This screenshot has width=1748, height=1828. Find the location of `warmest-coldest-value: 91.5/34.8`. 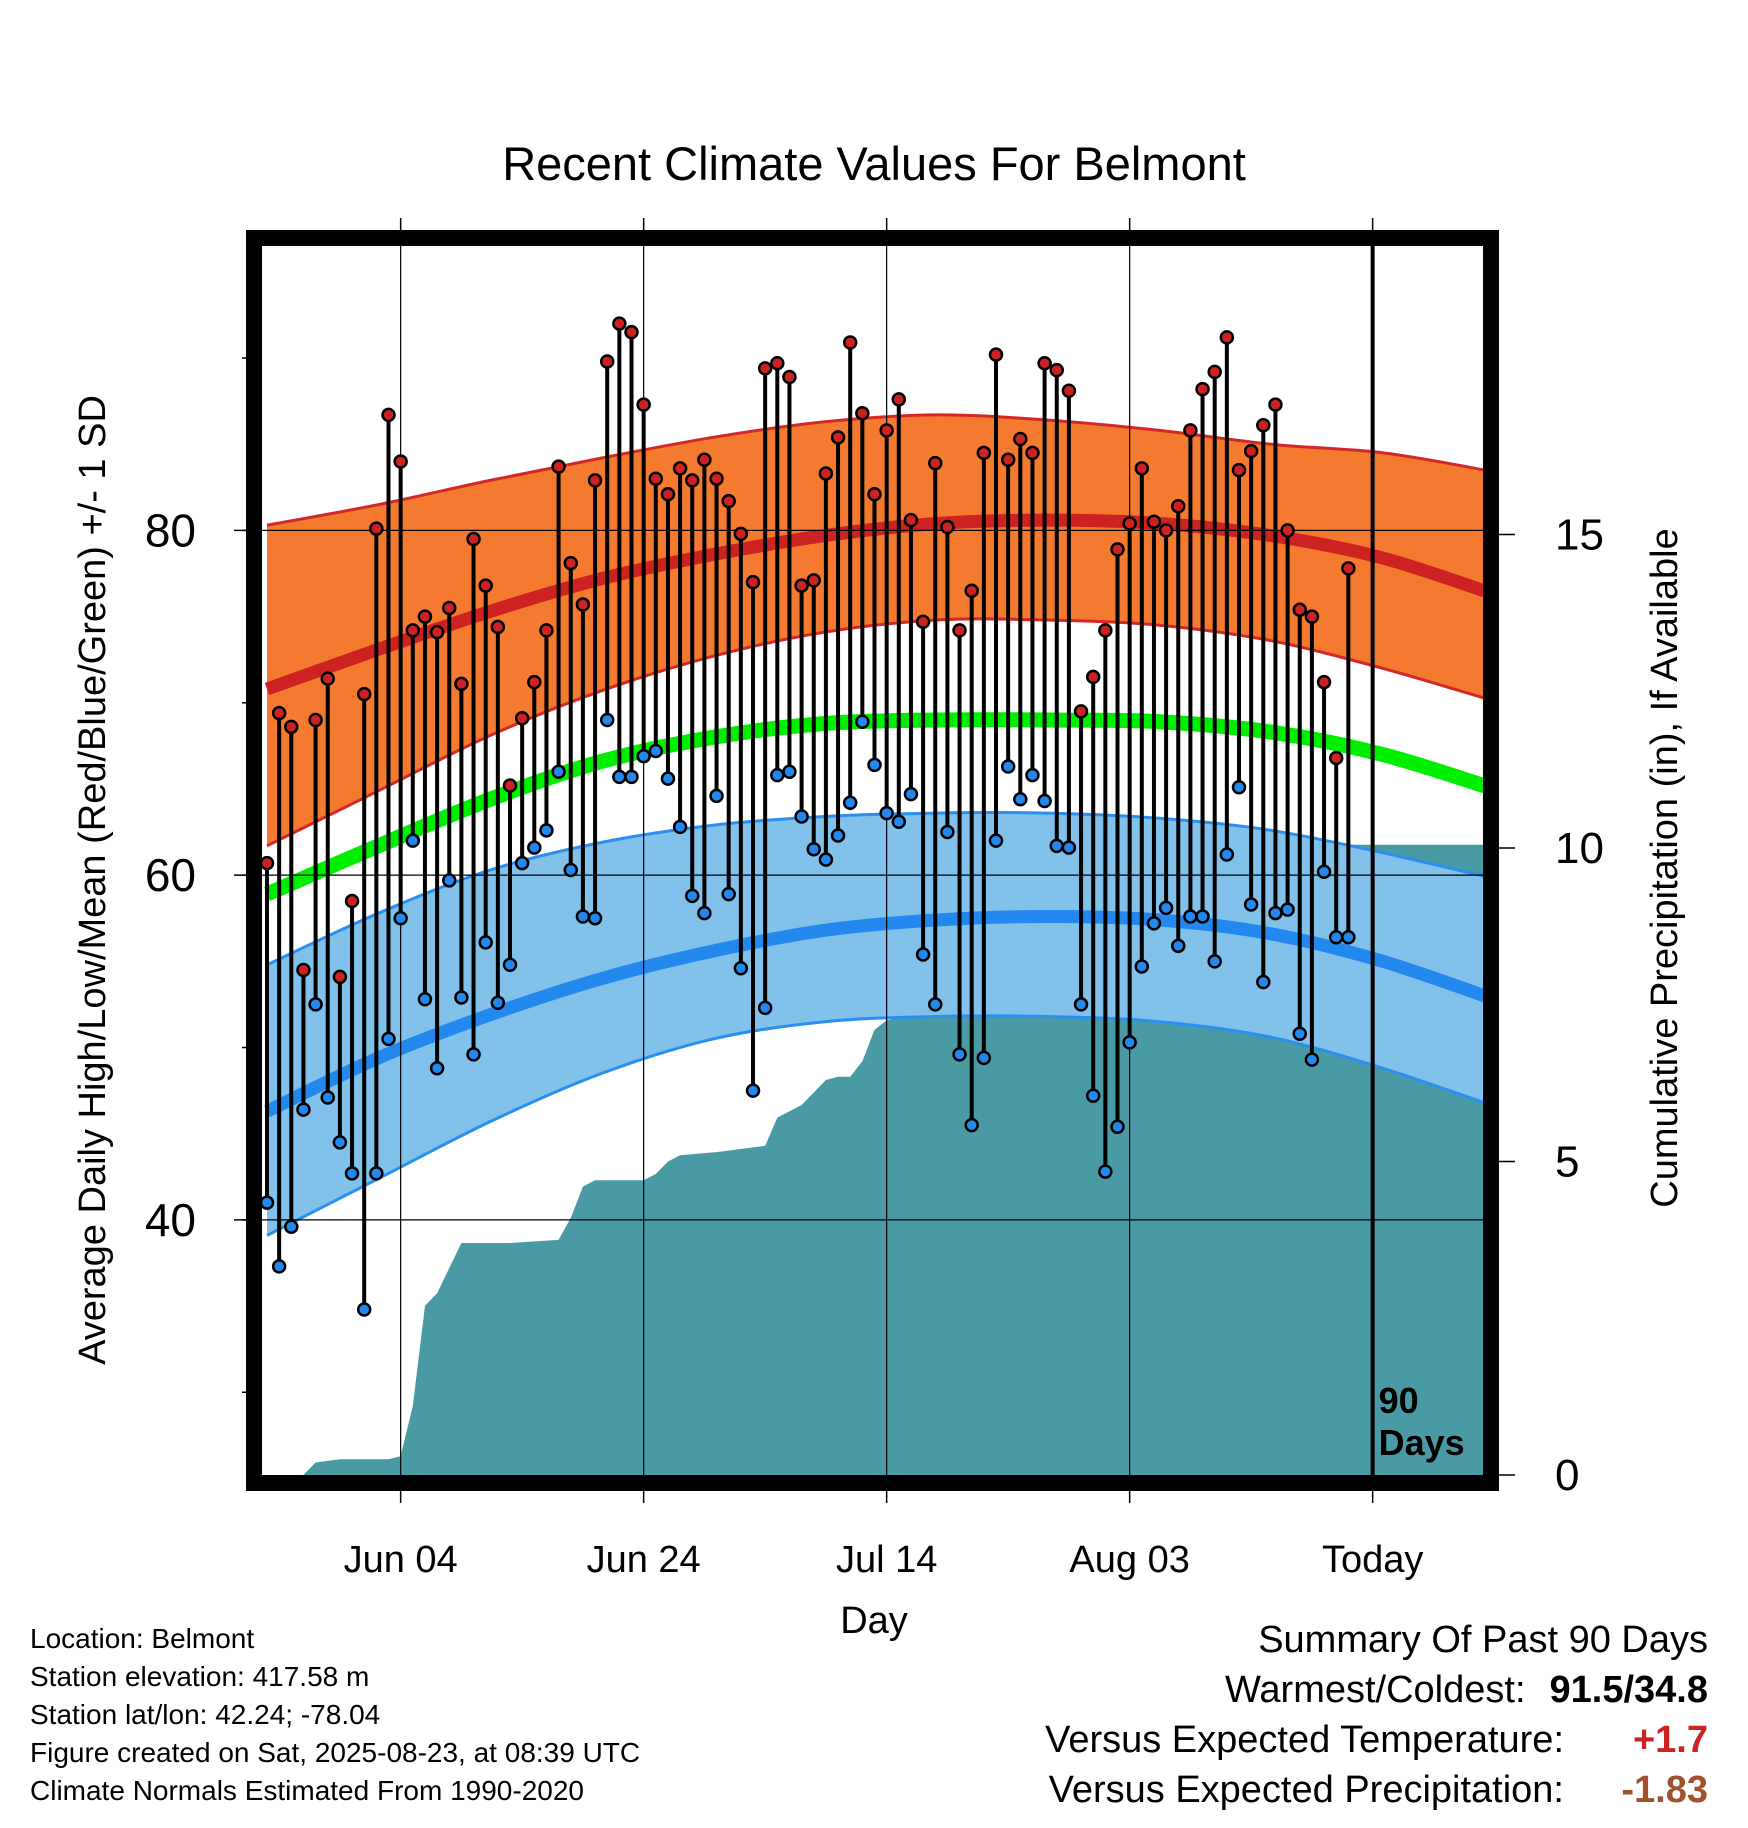

warmest-coldest-value: 91.5/34.8 is located at coordinates (1628, 1690).